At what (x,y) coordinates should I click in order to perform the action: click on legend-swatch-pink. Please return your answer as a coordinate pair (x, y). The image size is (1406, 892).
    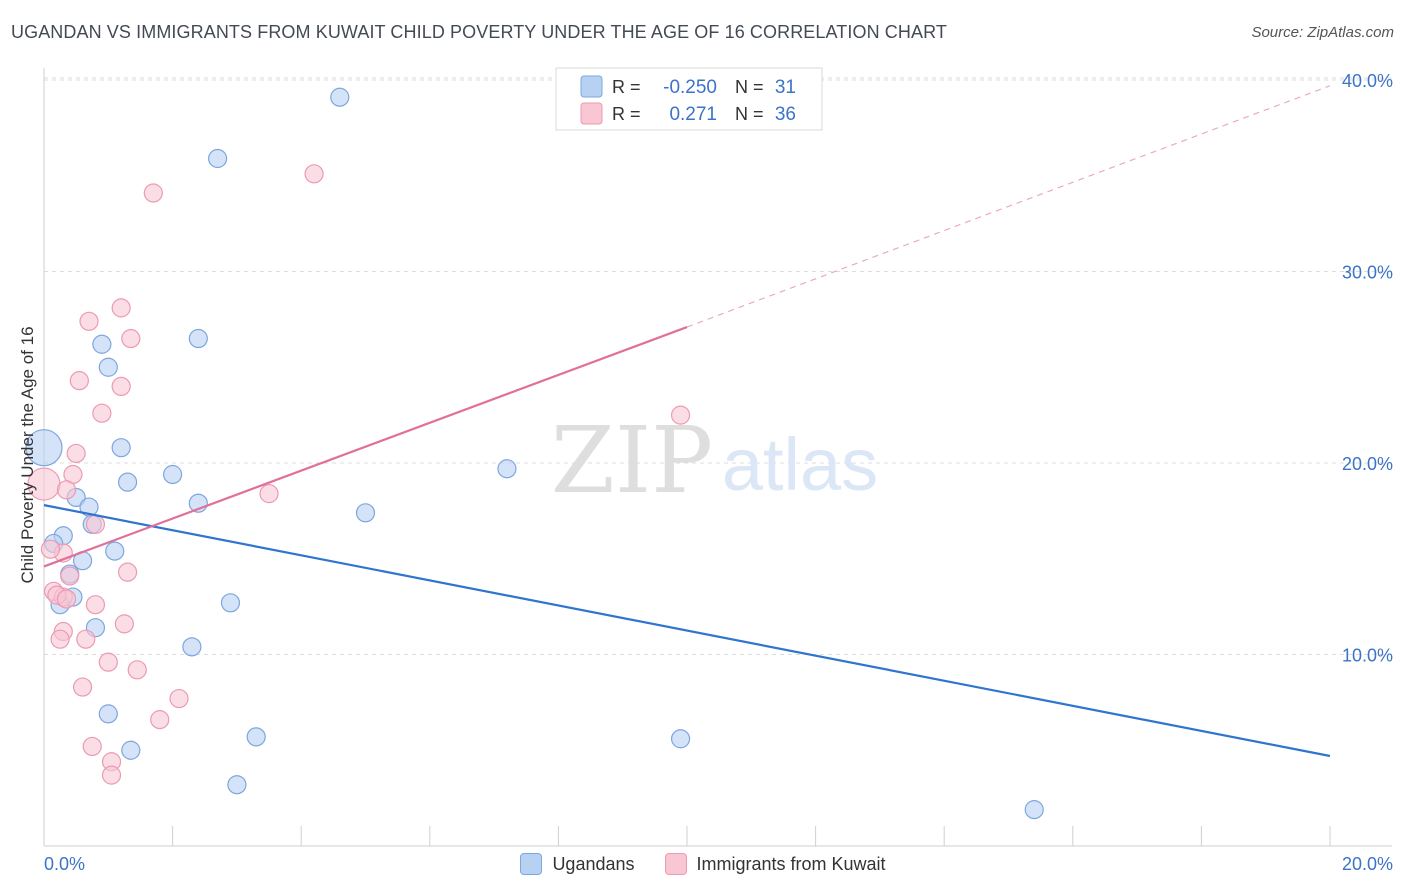
    Looking at the image, I should click on (591, 113).